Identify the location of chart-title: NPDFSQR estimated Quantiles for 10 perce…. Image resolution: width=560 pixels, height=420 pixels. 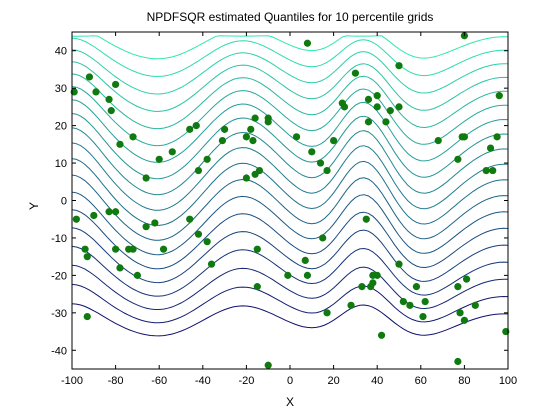
(290, 17).